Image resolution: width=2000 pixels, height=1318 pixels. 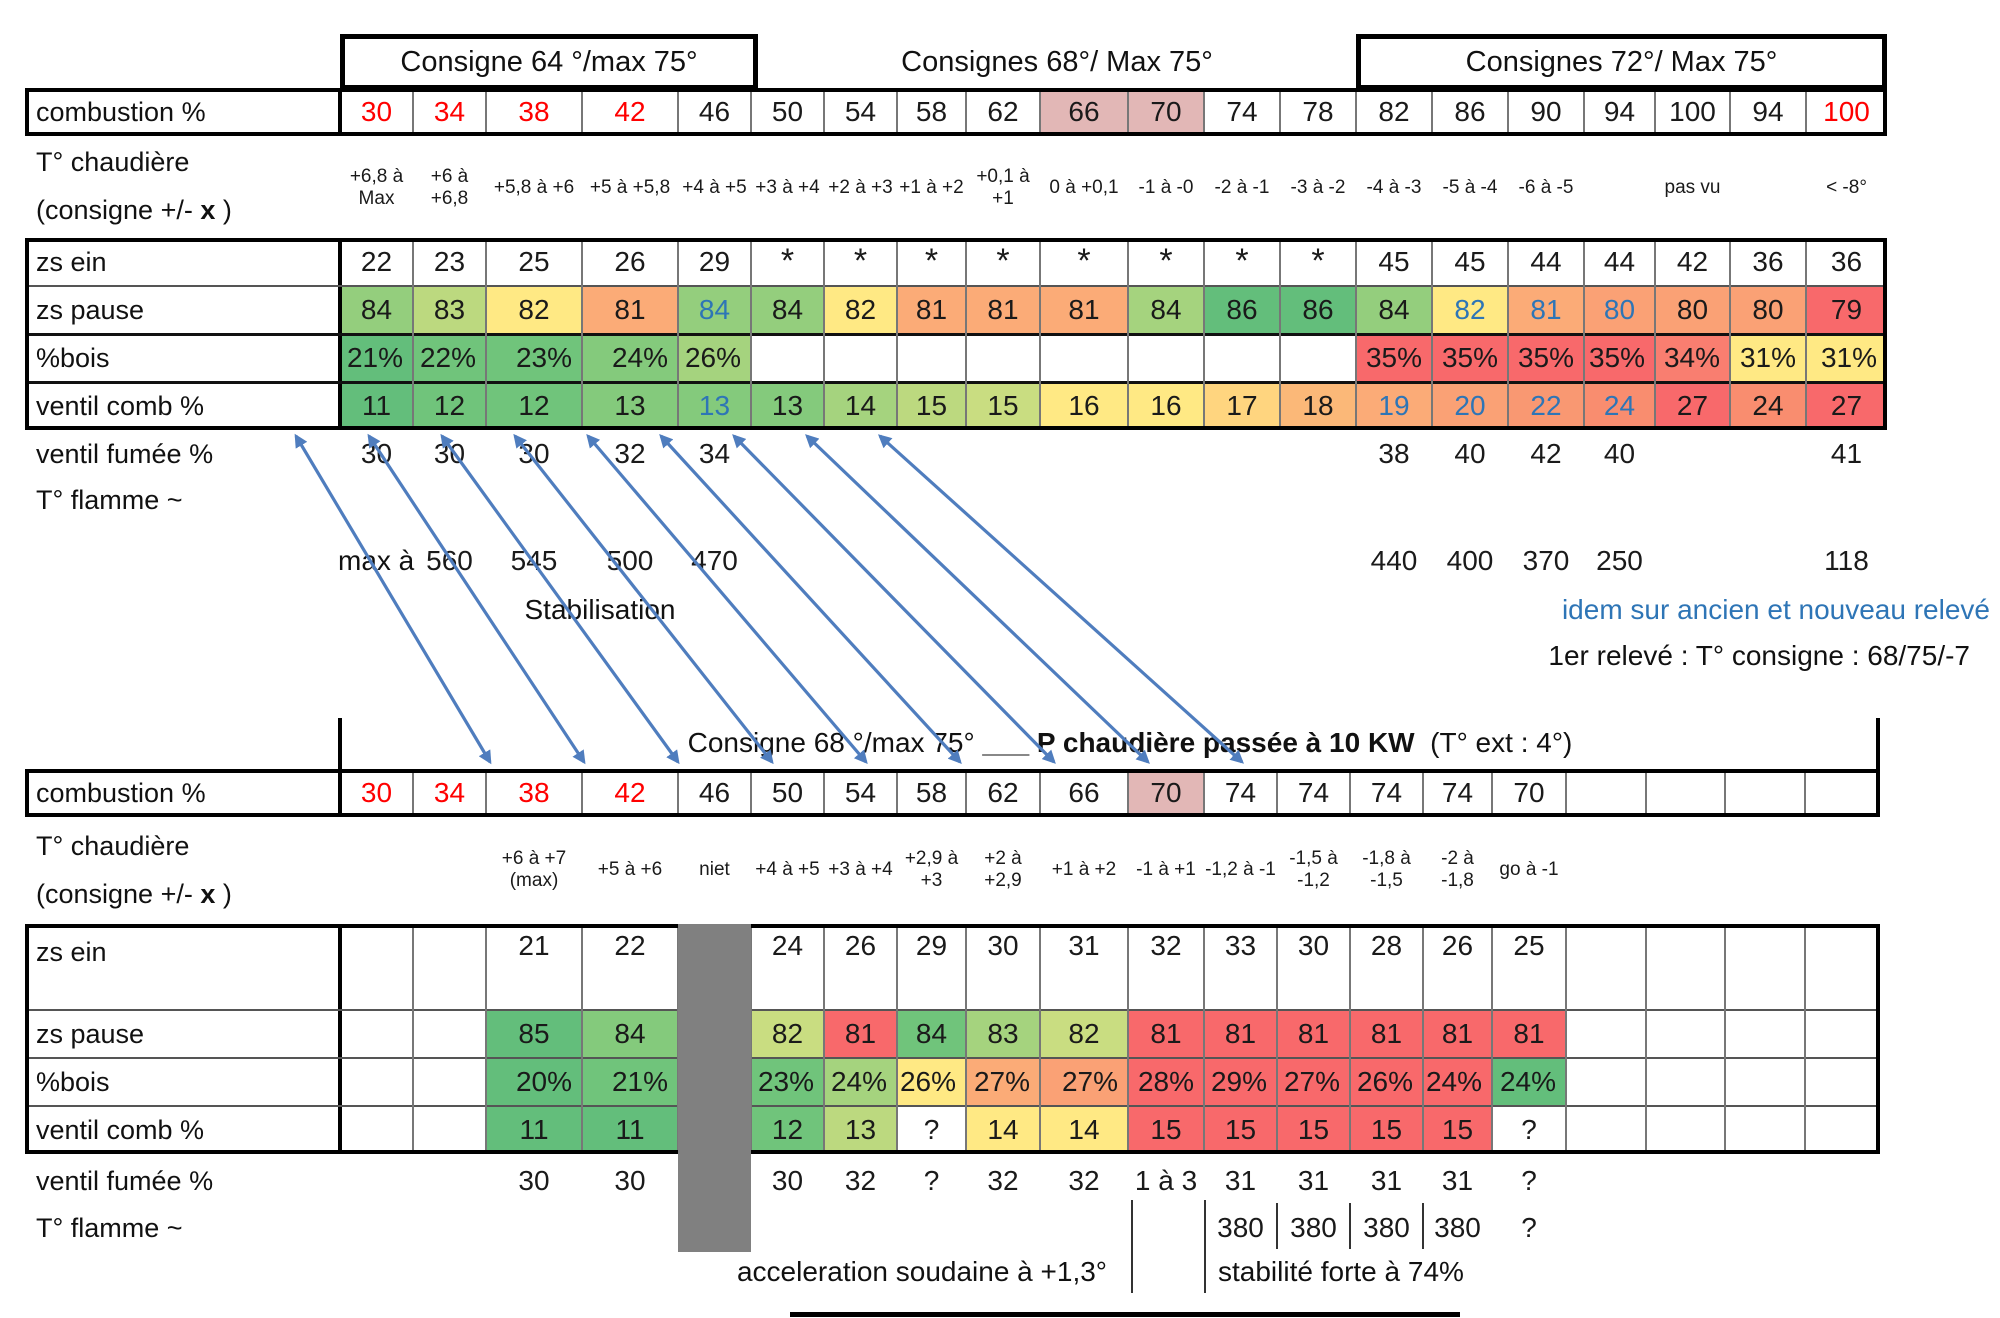 I want to click on t2-zs-ein-cell: 26, so click(x=860, y=945).